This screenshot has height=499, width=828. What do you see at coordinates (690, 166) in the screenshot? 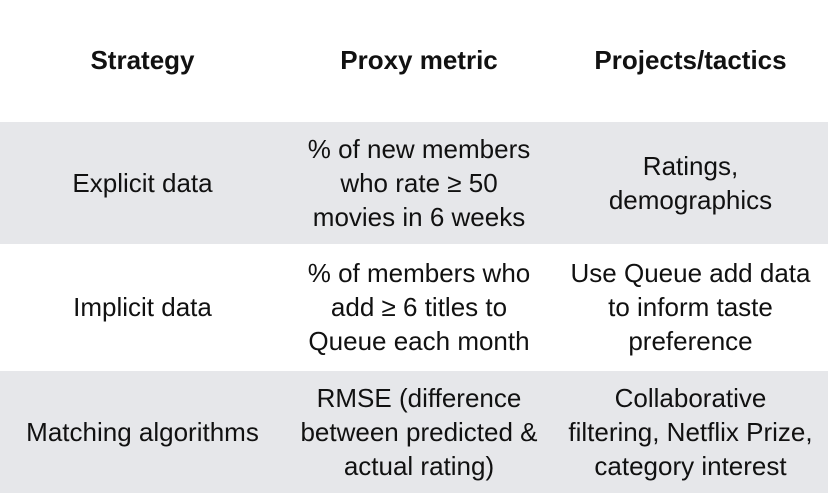
I see `projects-line: Ratings,` at bounding box center [690, 166].